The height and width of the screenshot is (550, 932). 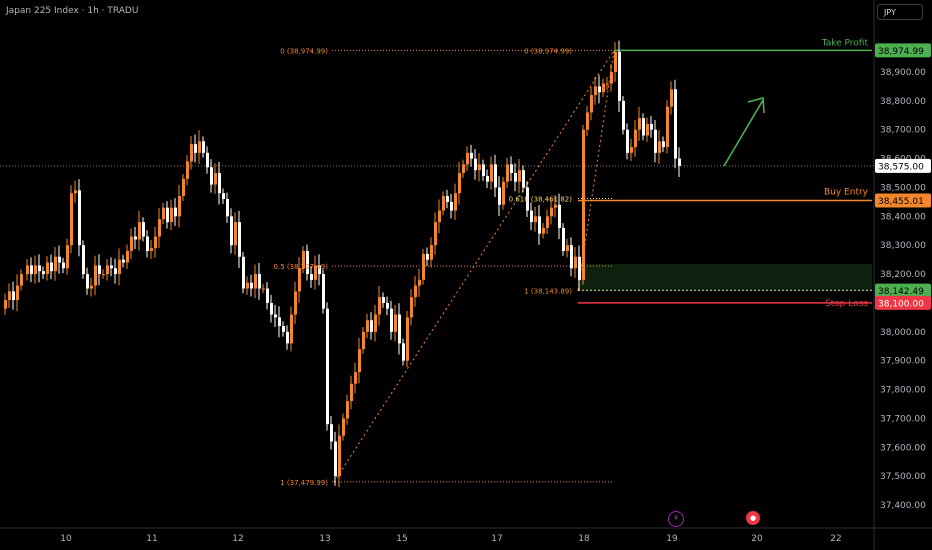 What do you see at coordinates (725, 277) in the screenshot?
I see `entry-zone` at bounding box center [725, 277].